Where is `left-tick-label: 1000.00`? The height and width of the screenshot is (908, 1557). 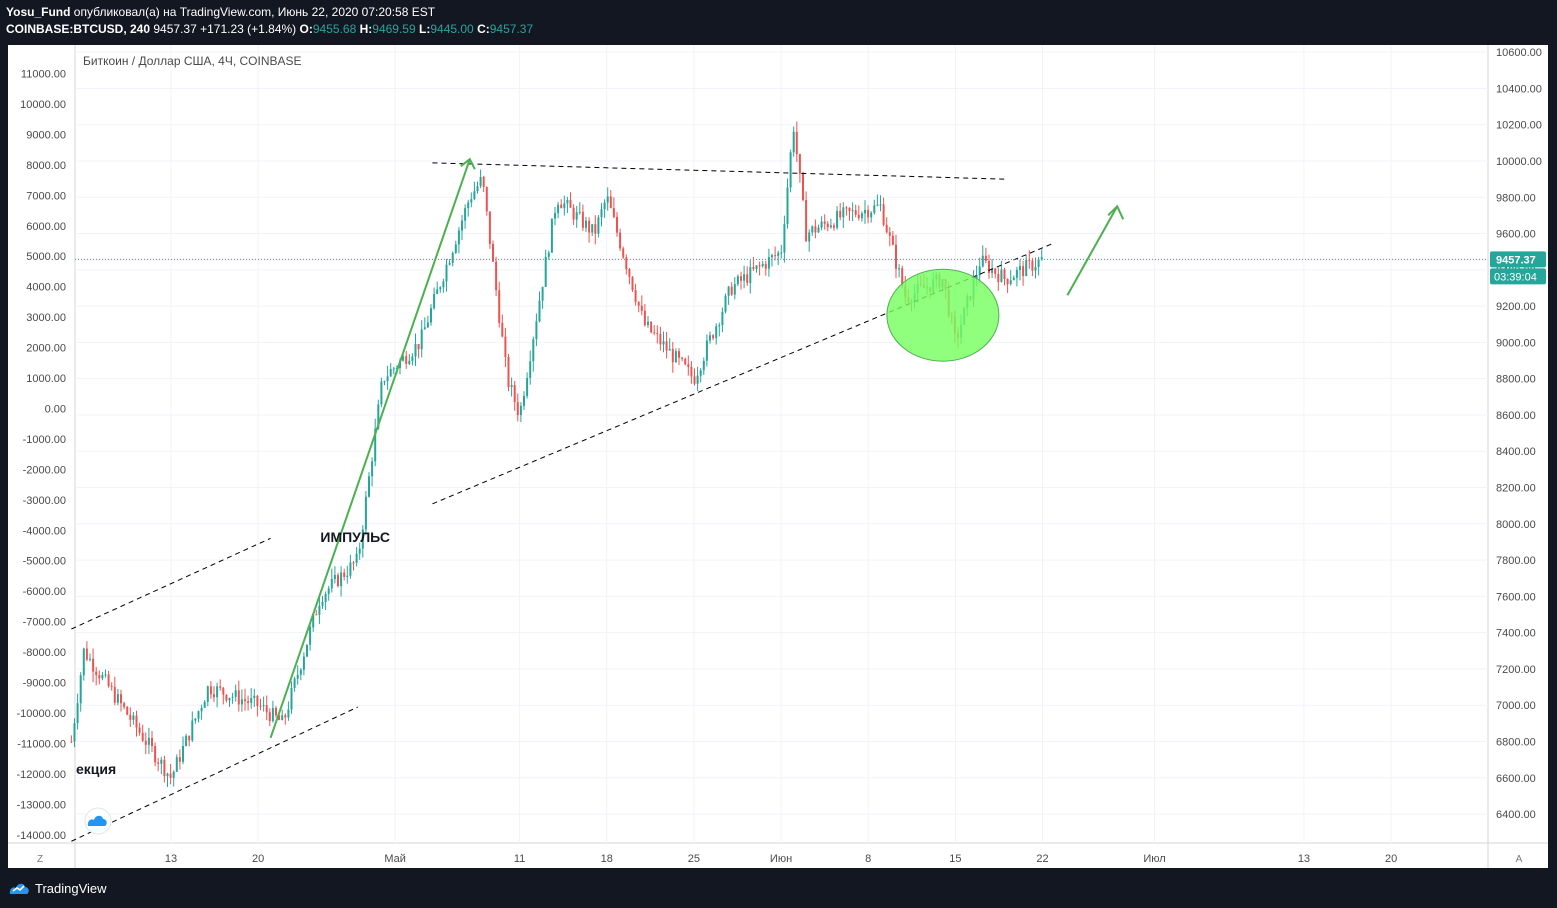
left-tick-label: 1000.00 is located at coordinates (46, 379).